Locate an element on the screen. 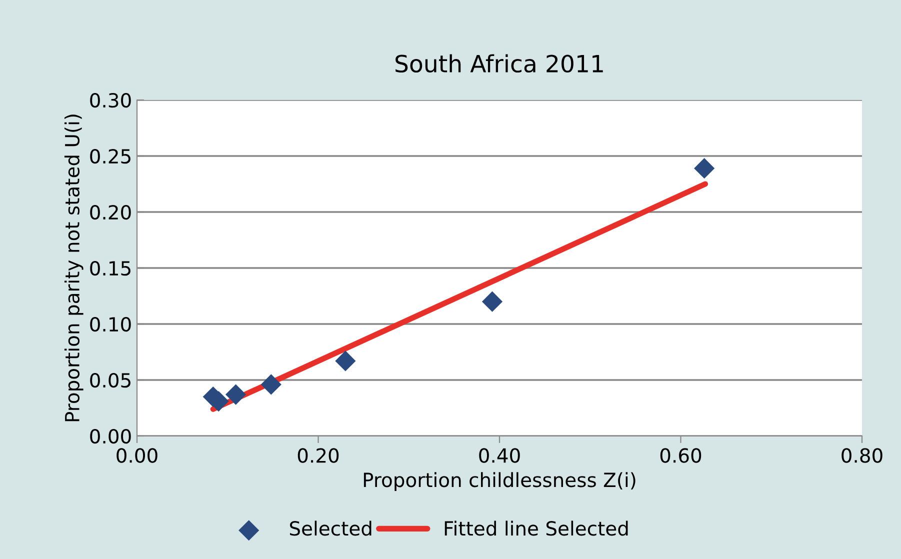 This screenshot has height=559, width=901. x-tick-label: 0.40 is located at coordinates (499, 455).